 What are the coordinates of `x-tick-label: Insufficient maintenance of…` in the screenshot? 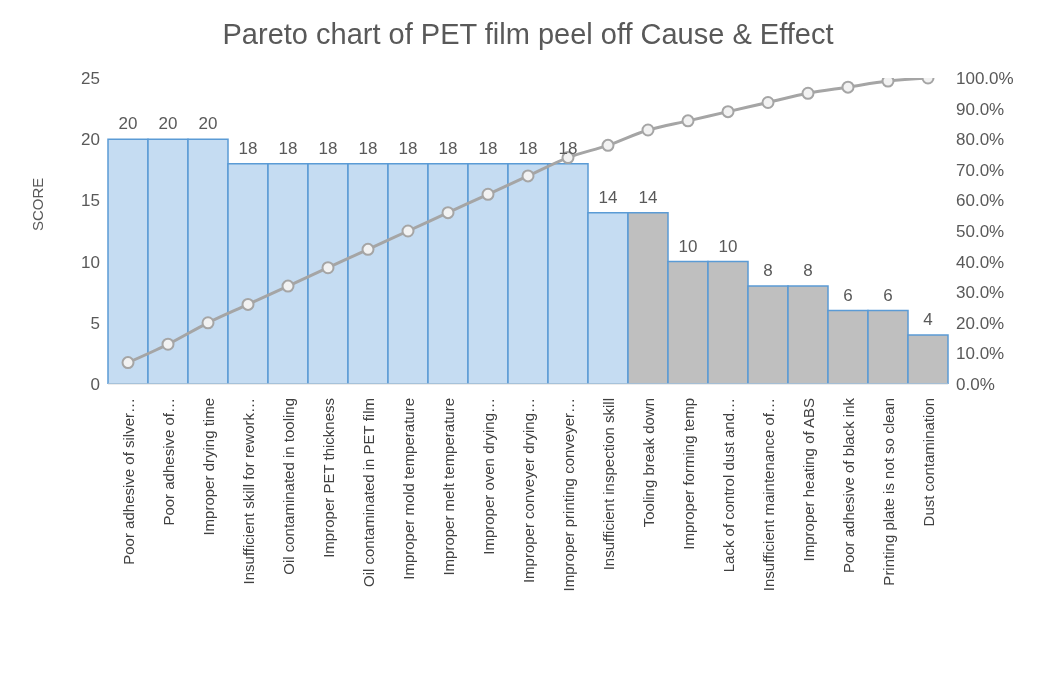 It's located at (768, 495).